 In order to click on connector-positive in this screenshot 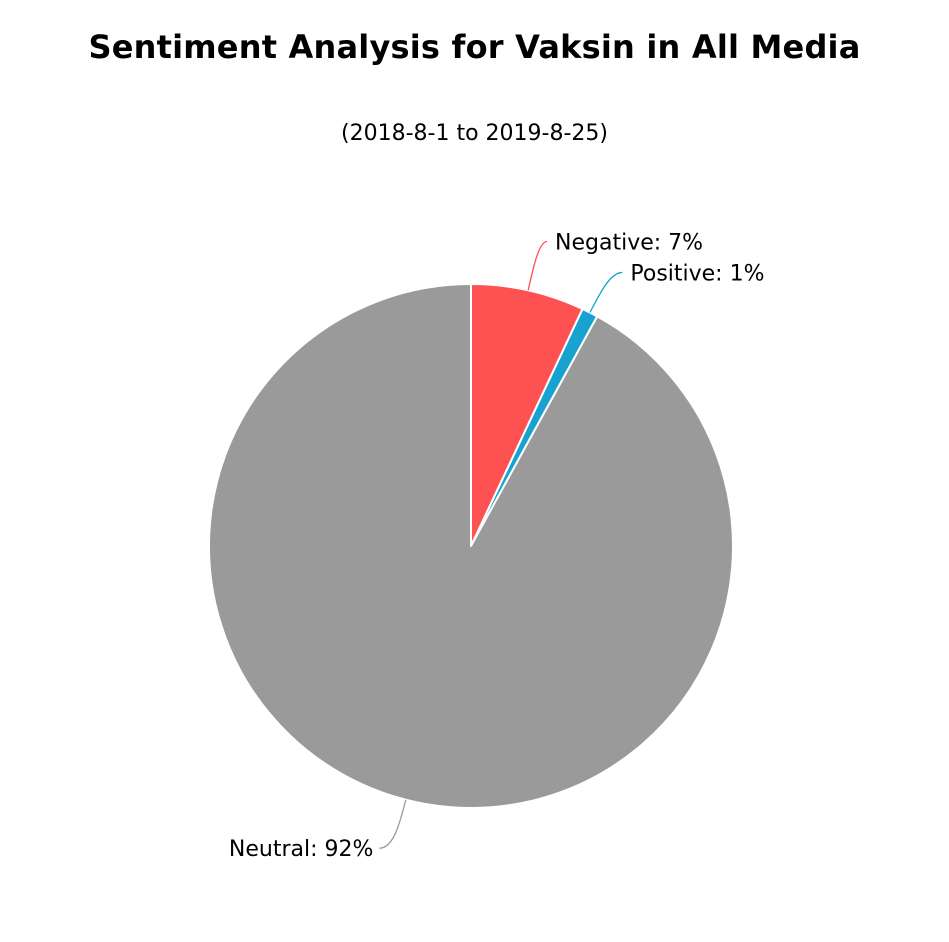, I will do `click(606, 292)`.